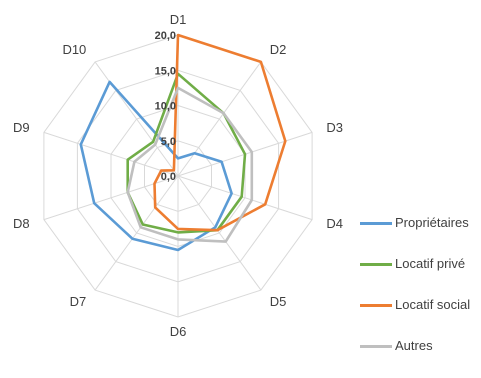  I want to click on category-label-d1: D1, so click(178, 19).